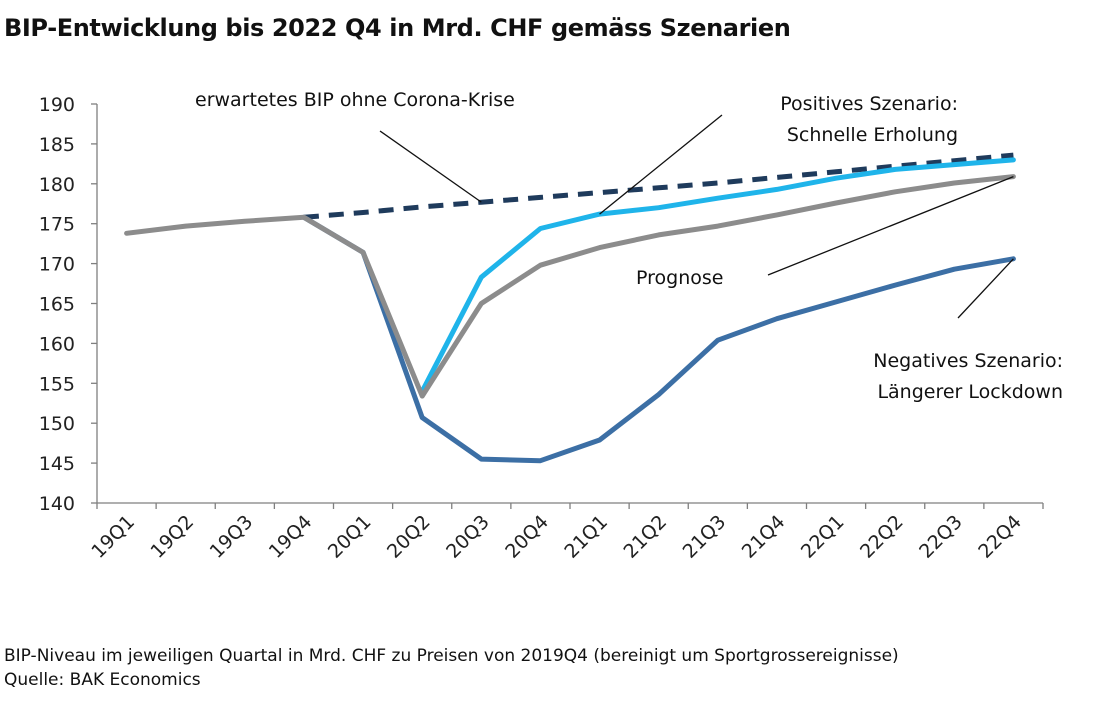 This screenshot has width=1100, height=705. Describe the element at coordinates (941, 537) in the screenshot. I see `x-tick-label: 22Q3` at that location.